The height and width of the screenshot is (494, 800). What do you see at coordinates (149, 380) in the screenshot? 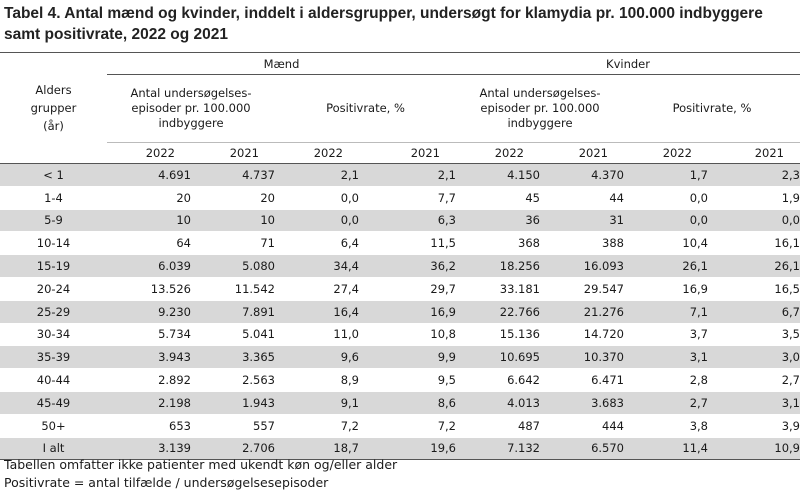
I see `value-cell: 2.892` at bounding box center [149, 380].